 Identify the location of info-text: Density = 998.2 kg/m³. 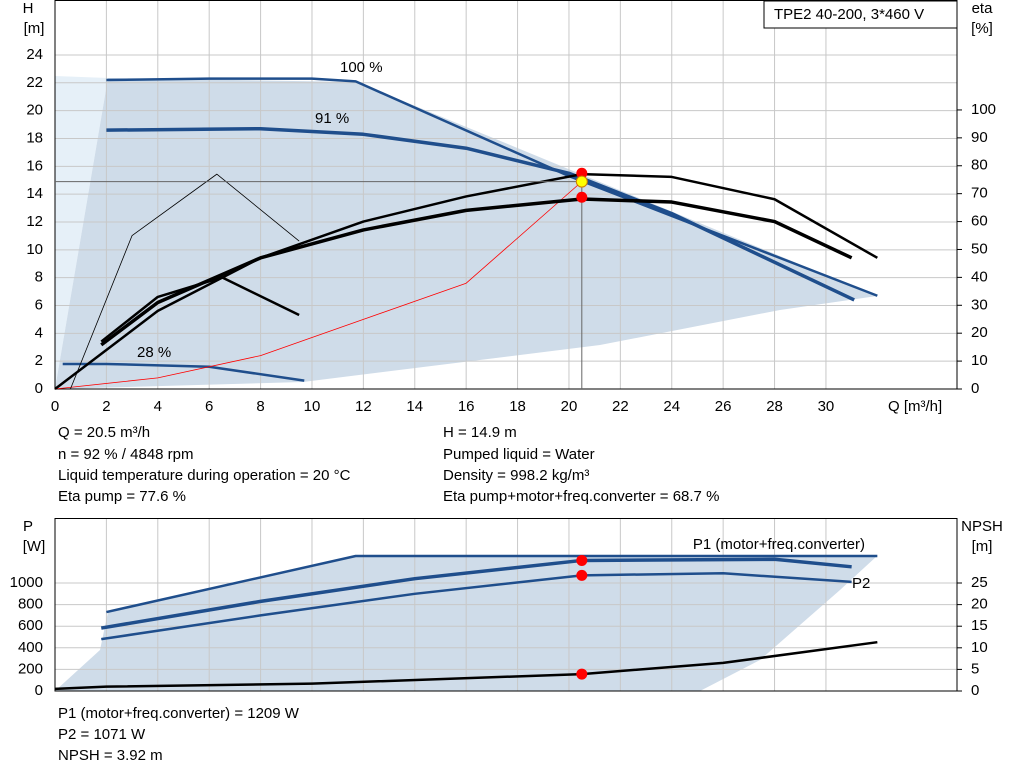
(516, 475).